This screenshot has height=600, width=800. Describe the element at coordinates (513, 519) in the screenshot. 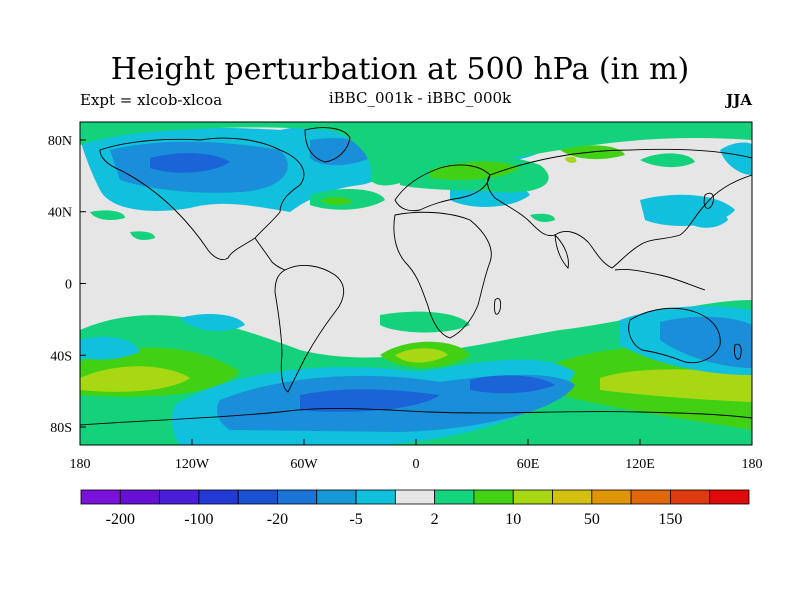

I see `colorbar-label: 10` at that location.